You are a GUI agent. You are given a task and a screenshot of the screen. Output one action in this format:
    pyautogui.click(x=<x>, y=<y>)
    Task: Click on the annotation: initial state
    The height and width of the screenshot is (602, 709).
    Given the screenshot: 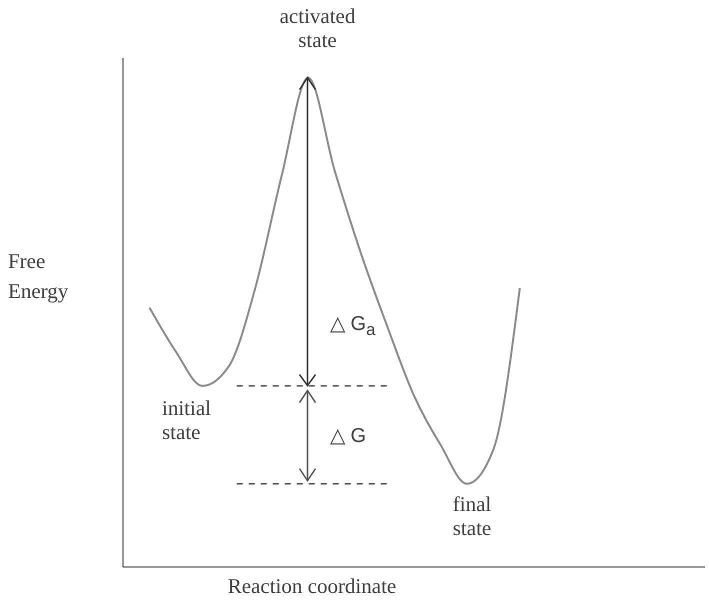 What is the action you would take?
    pyautogui.click(x=186, y=420)
    